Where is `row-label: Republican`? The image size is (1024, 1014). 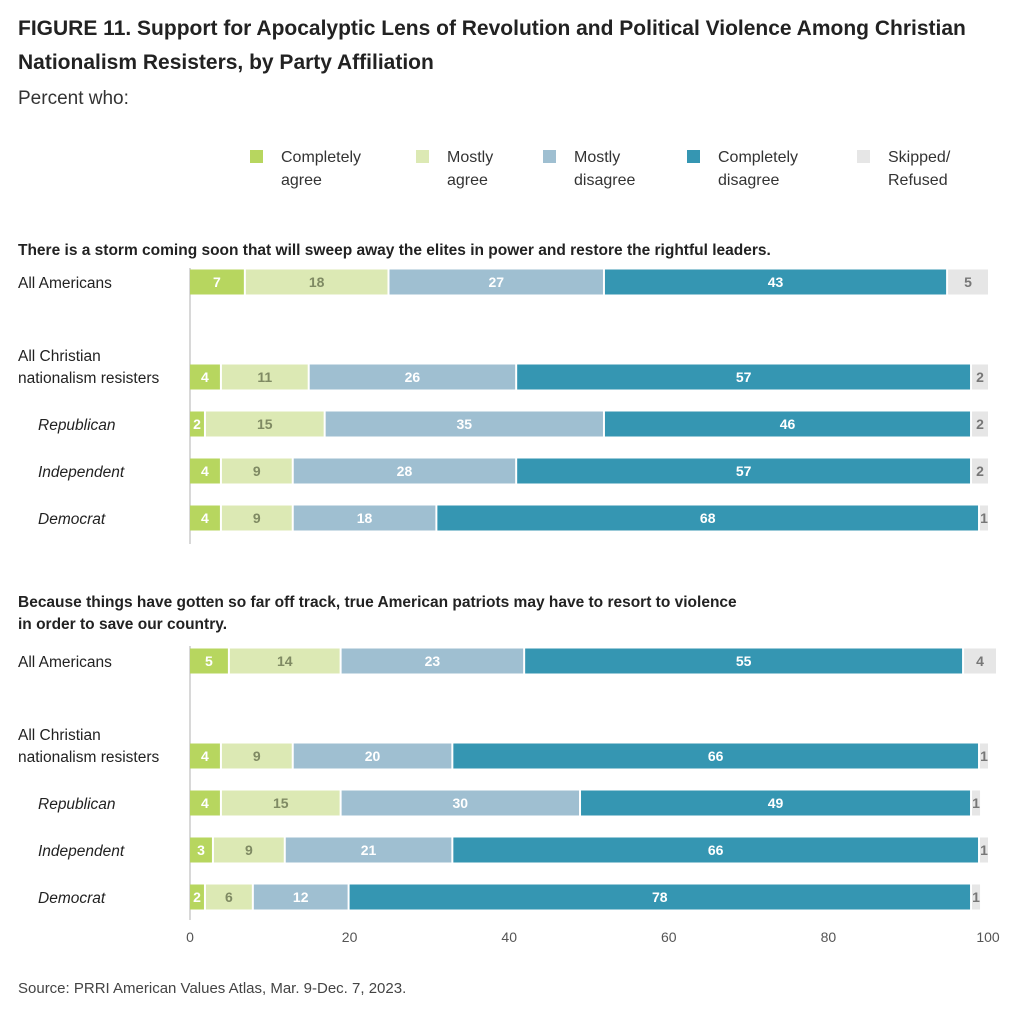
row-label: Republican is located at coordinates (77, 425).